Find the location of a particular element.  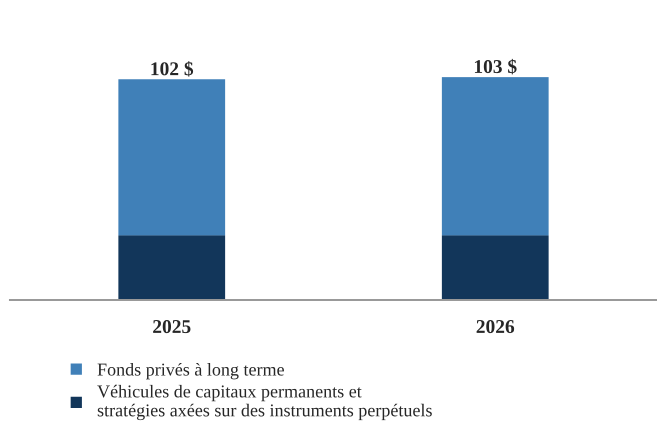

x-tick-label: 2025 is located at coordinates (171, 327).